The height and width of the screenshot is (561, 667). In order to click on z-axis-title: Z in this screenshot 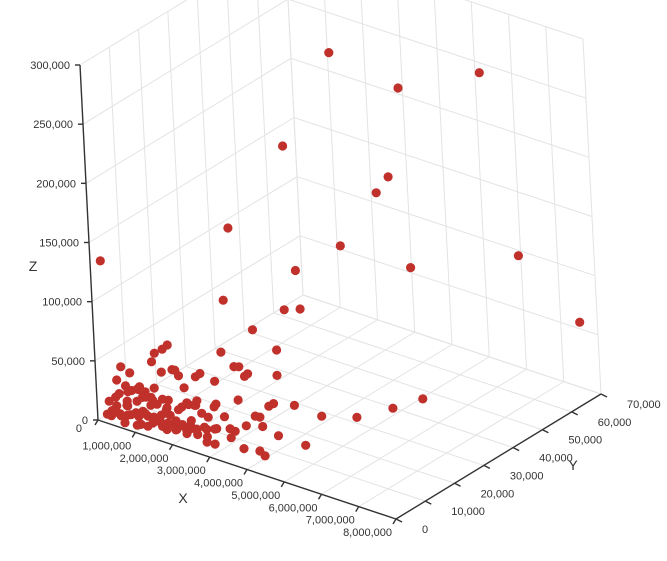, I will do `click(33, 266)`.